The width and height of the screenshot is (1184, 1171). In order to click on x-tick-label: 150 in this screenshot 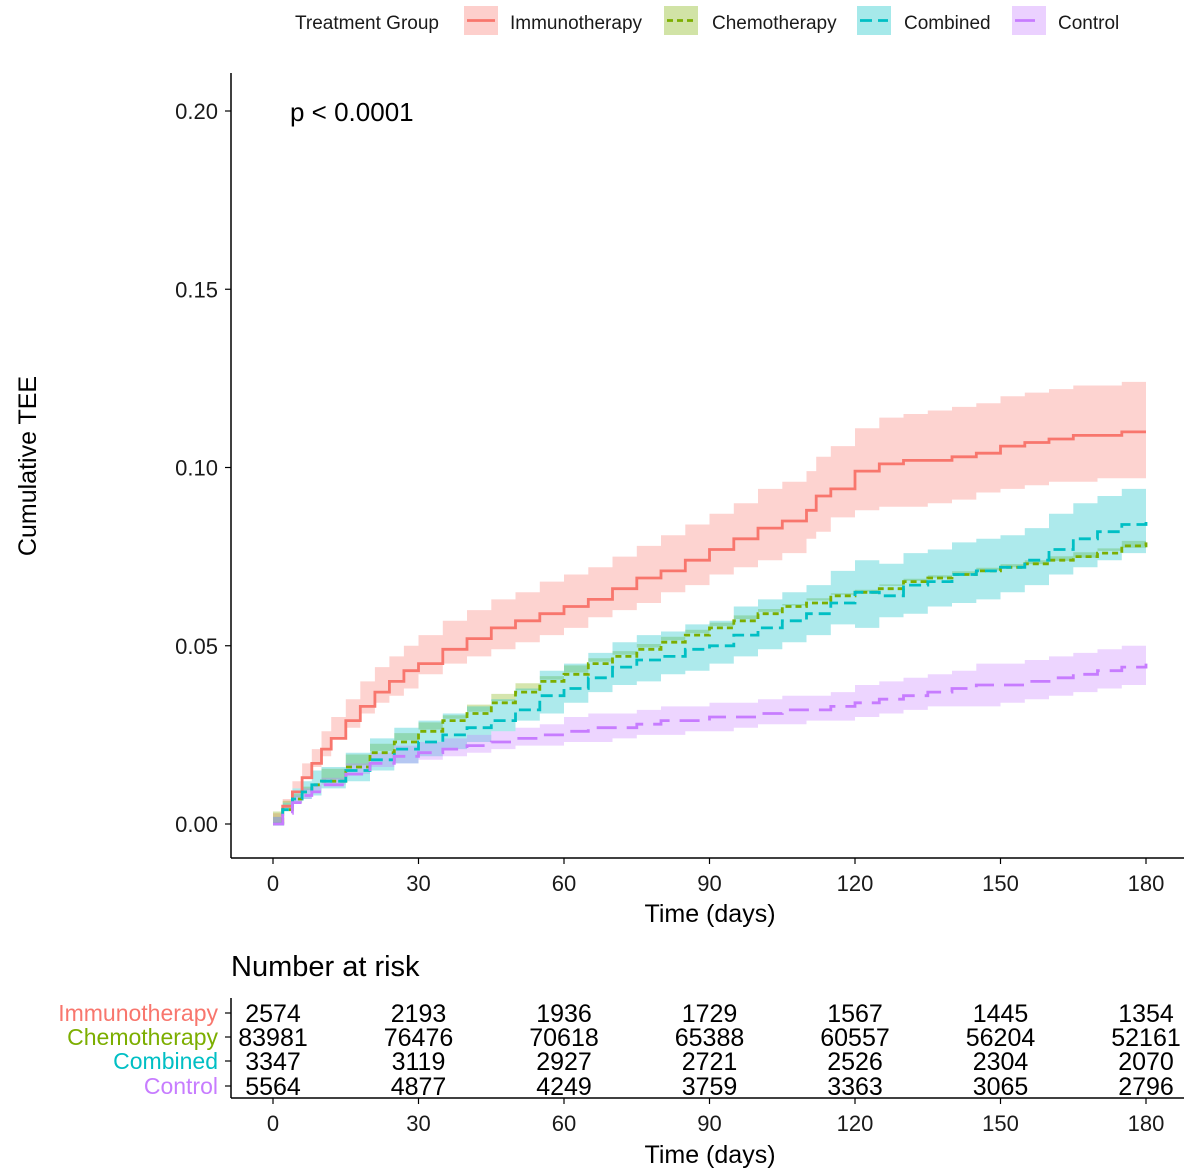, I will do `click(1000, 883)`.